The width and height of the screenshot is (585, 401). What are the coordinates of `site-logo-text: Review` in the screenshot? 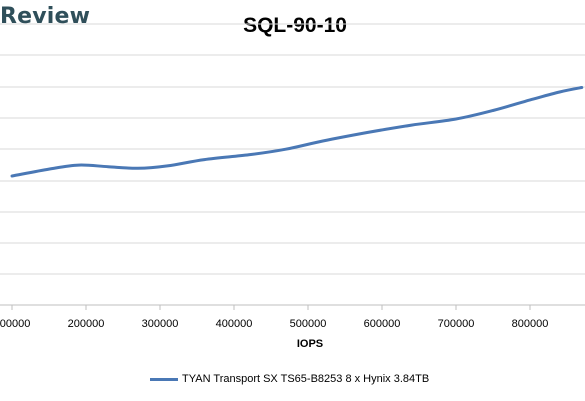 It's located at (45, 16).